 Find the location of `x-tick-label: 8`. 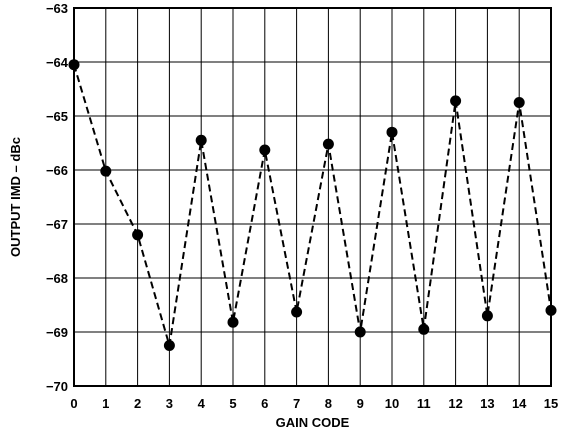

x-tick-label: 8 is located at coordinates (328, 403).